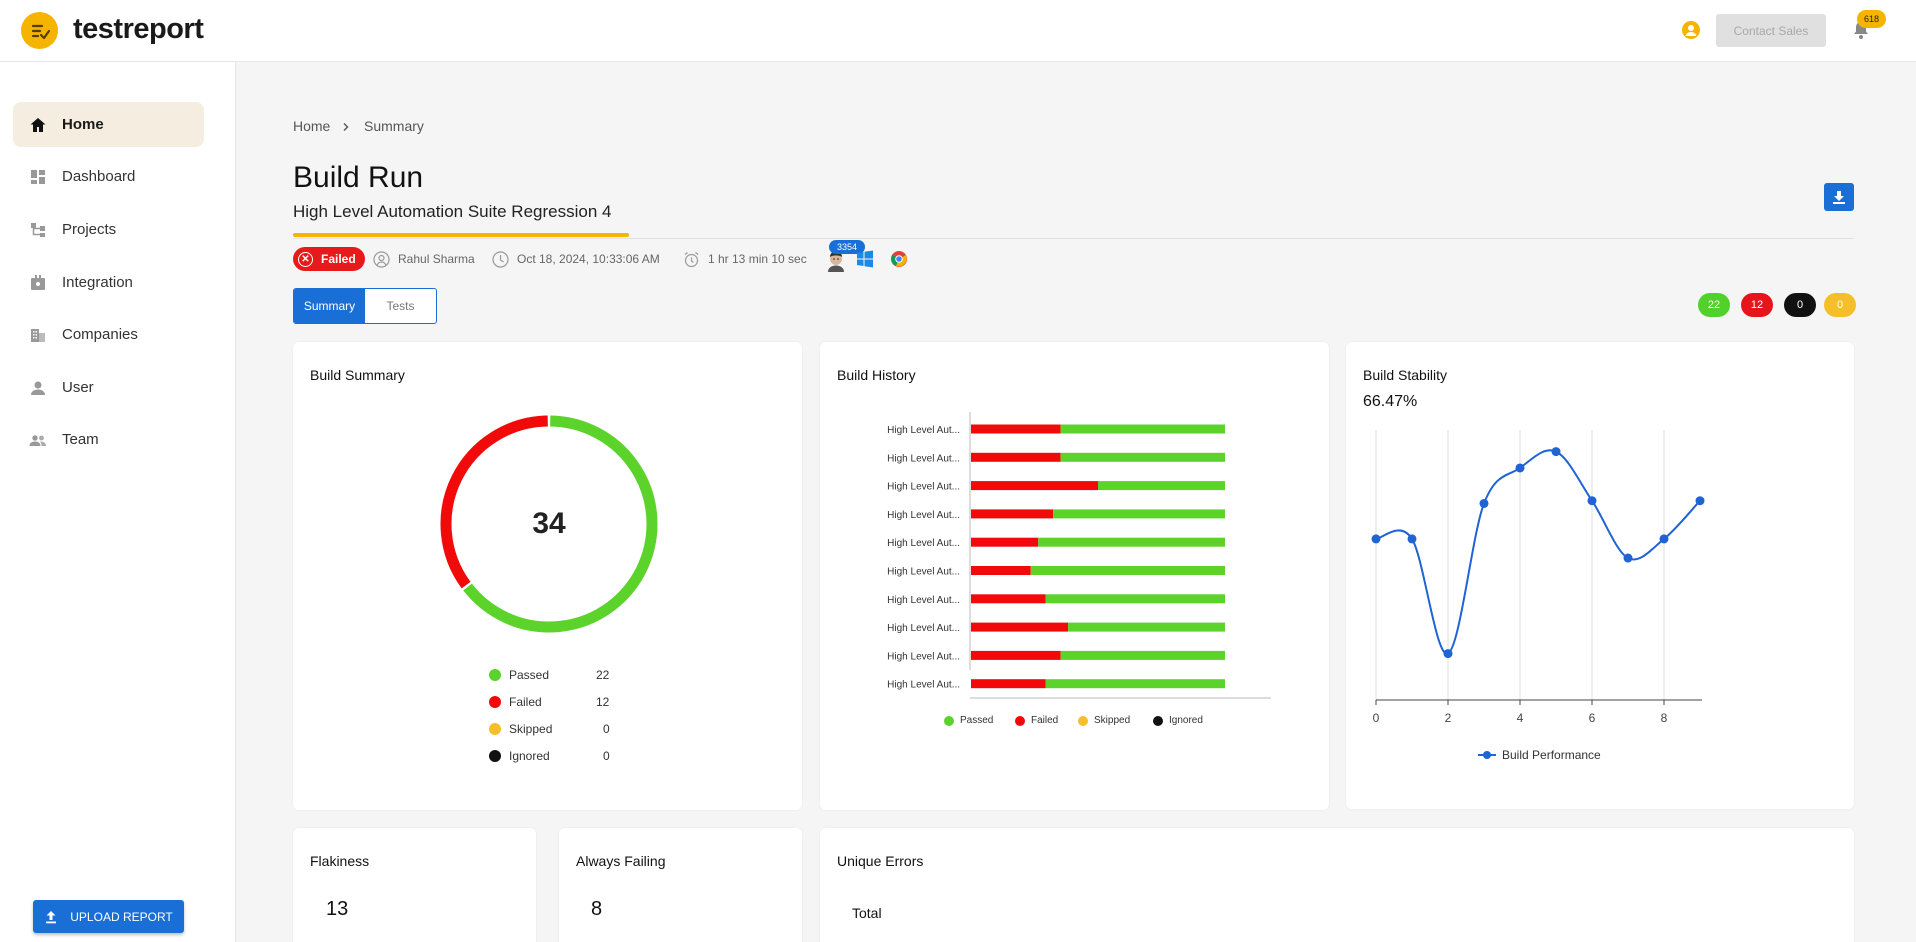  I want to click on breadcrumb-current: Summary, so click(394, 126).